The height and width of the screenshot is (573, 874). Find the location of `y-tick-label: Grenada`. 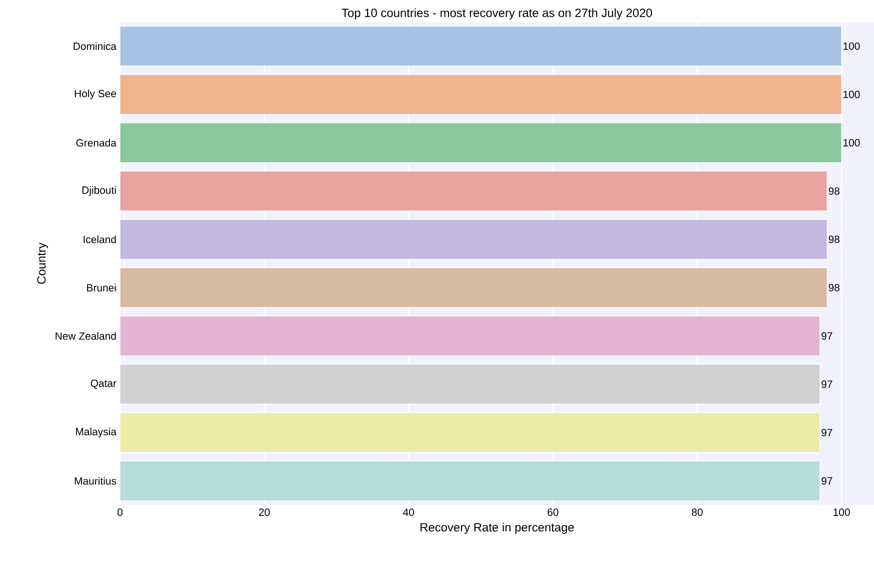

y-tick-label: Grenada is located at coordinates (96, 142).